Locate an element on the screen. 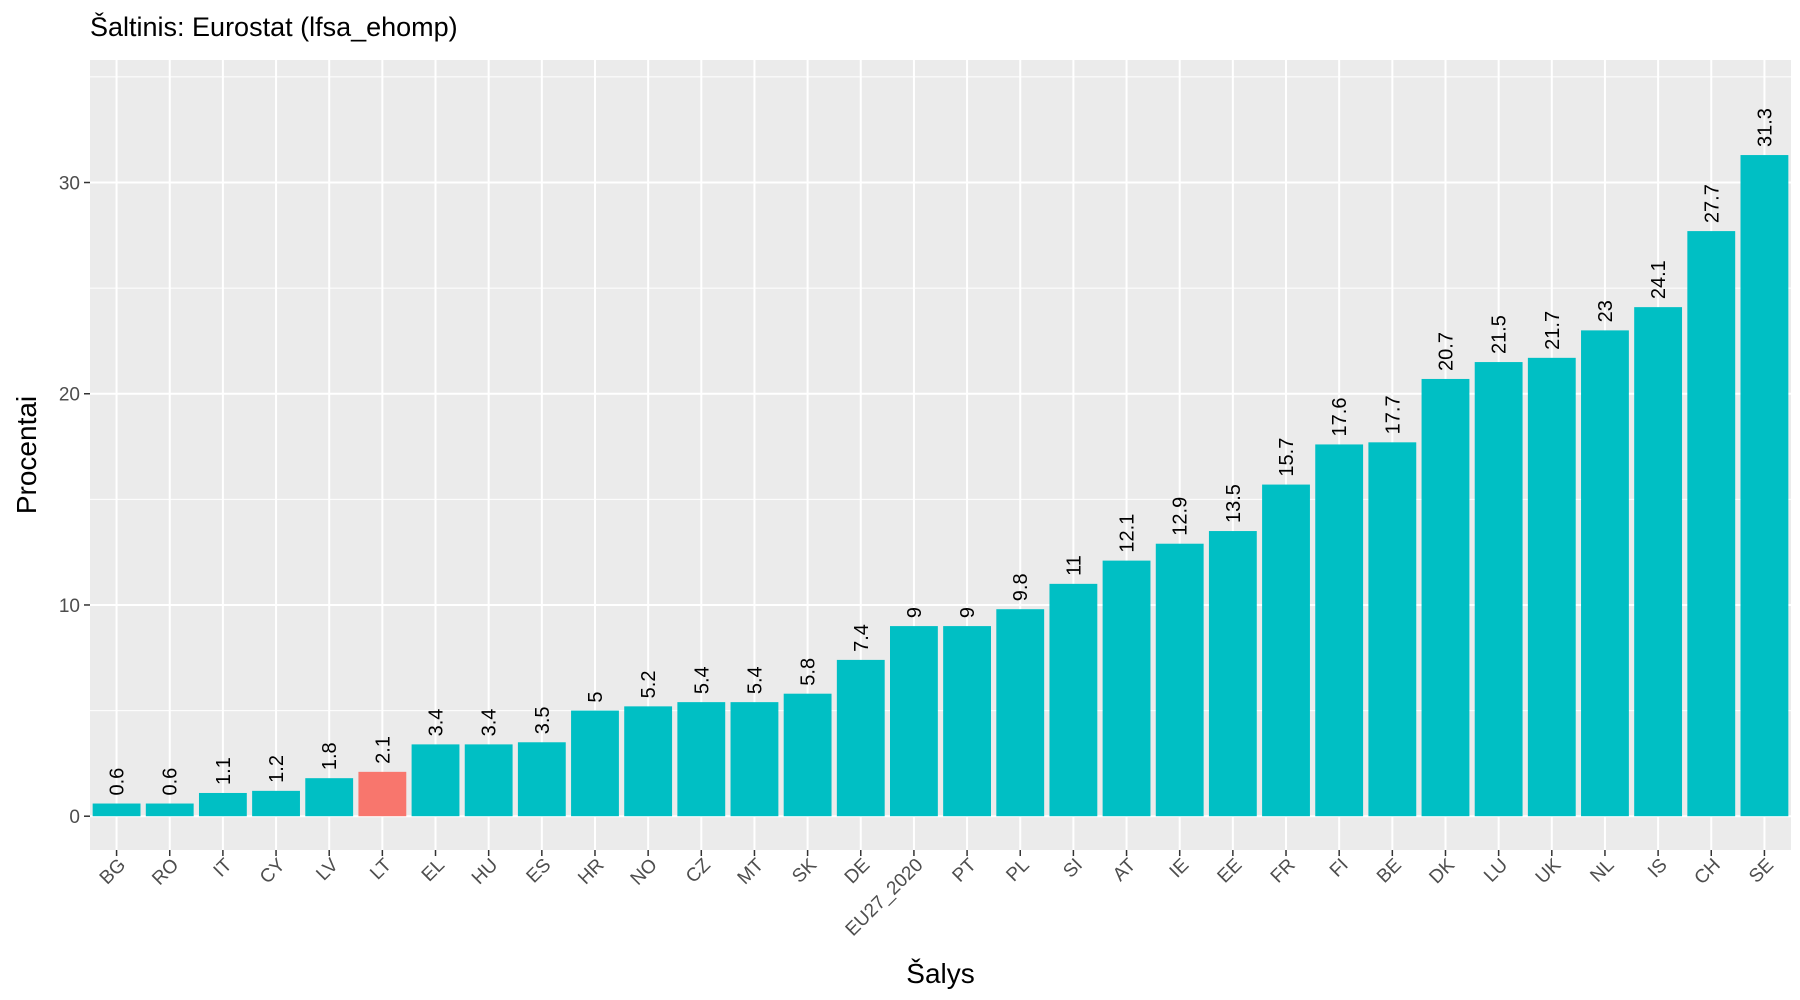 The width and height of the screenshot is (1800, 1000). bar-lv is located at coordinates (329, 797).